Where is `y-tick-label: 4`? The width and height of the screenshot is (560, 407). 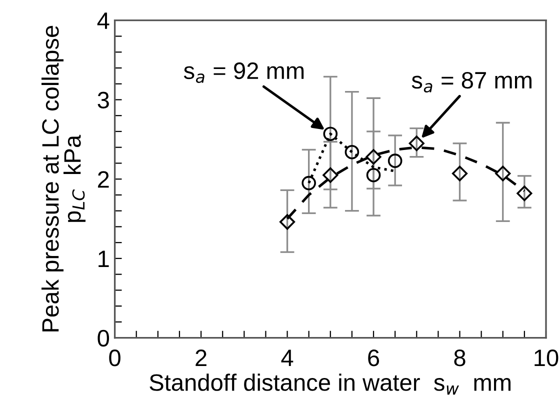
y-tick-label: 4 is located at coordinates (103, 20).